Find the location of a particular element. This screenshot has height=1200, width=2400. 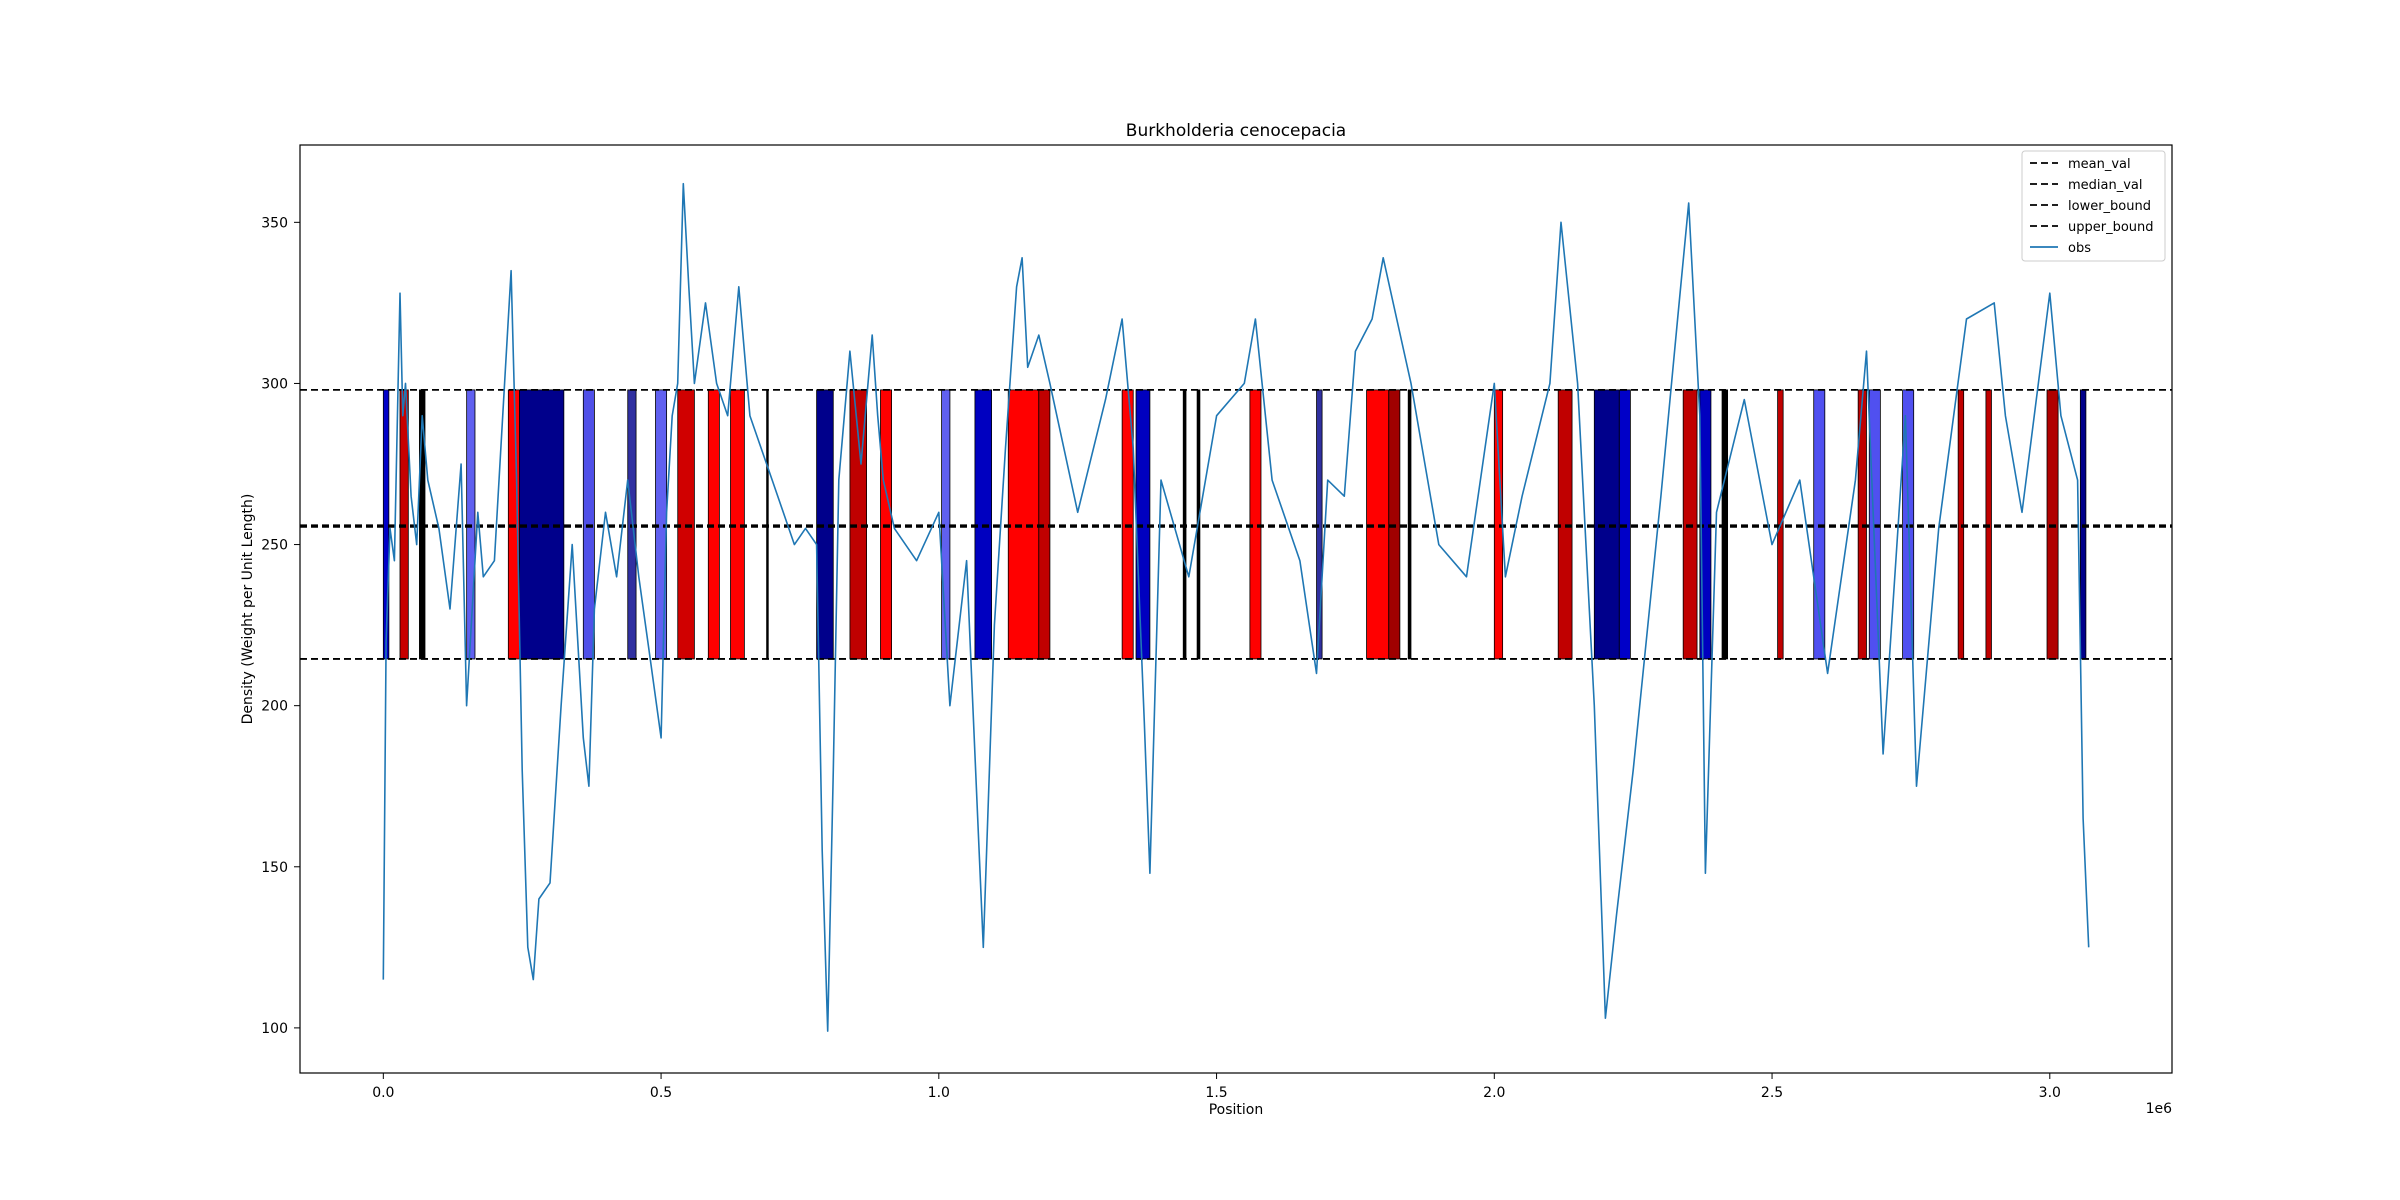

x-tick-label: 2.5 is located at coordinates (1772, 1093).